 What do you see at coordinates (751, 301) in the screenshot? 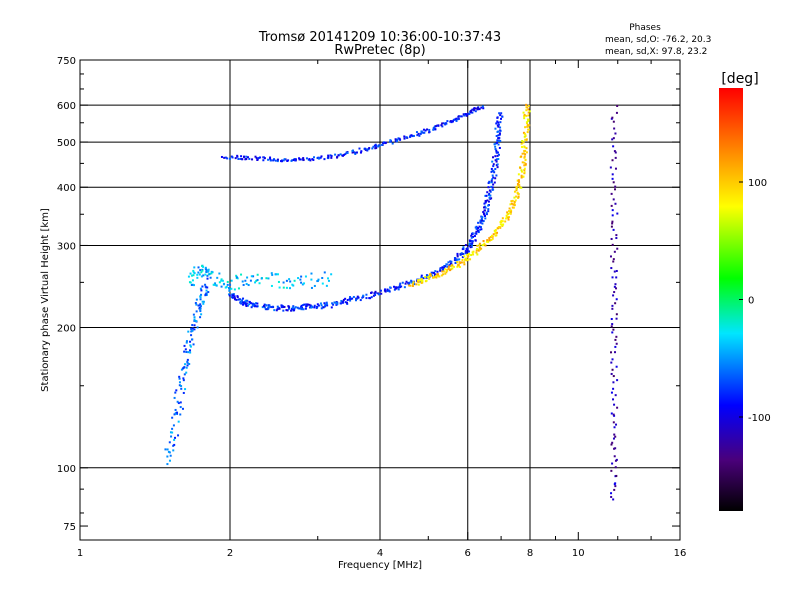
I see `colorbar-tick-label: 0` at bounding box center [751, 301].